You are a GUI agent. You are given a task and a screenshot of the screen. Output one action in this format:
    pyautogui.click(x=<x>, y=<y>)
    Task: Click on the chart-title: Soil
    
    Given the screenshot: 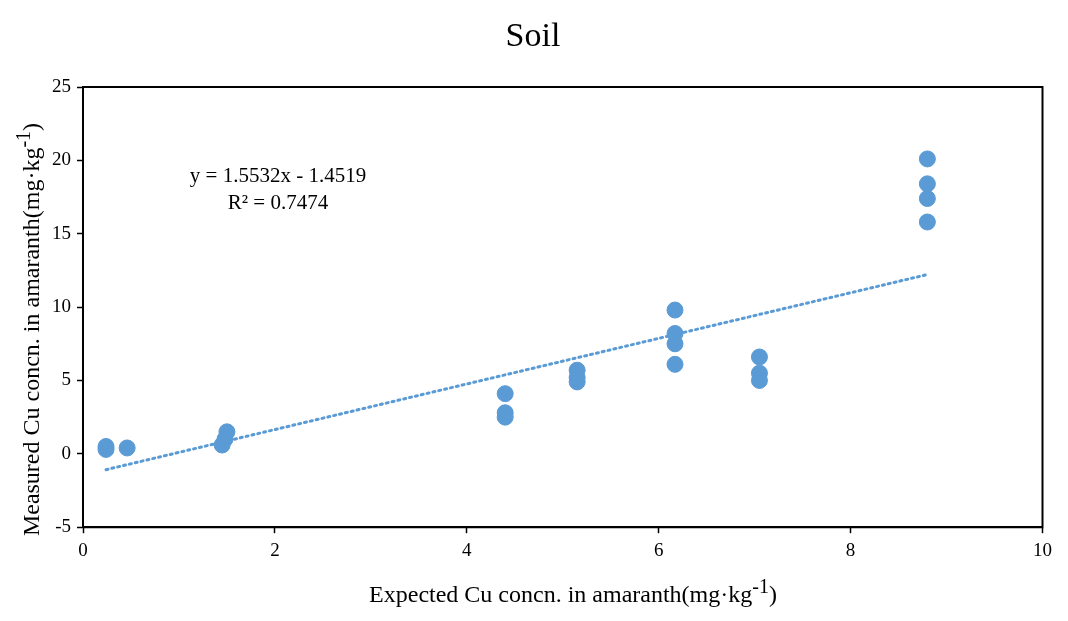 What is the action you would take?
    pyautogui.click(x=533, y=35)
    